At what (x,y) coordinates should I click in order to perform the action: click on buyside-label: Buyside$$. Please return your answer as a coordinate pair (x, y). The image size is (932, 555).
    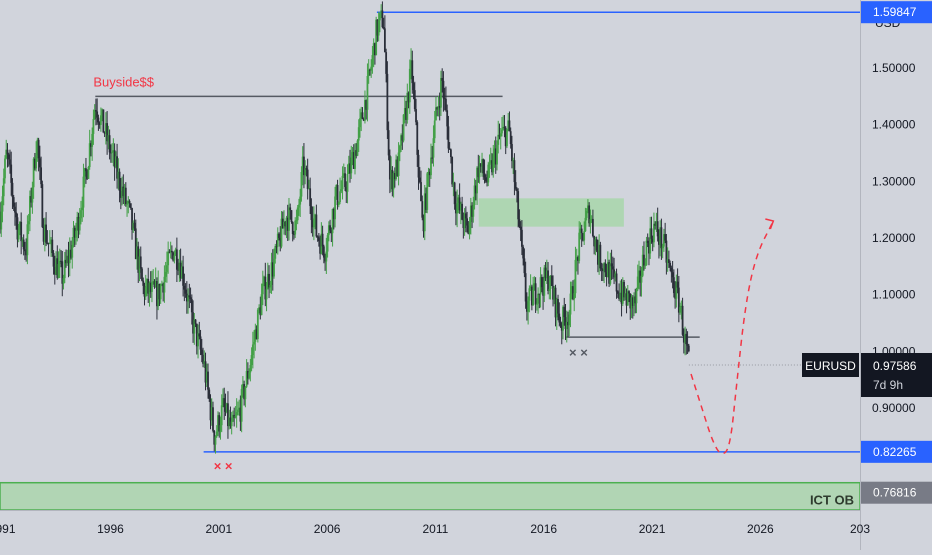
    Looking at the image, I should click on (123, 81).